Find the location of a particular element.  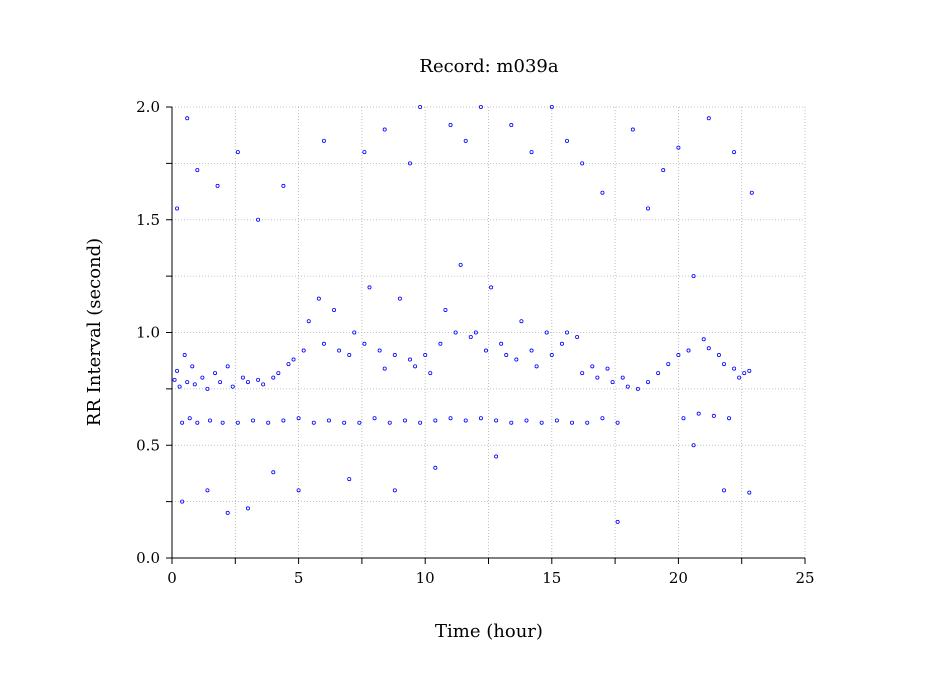

y-tick-label: 0.0 is located at coordinates (148, 558).